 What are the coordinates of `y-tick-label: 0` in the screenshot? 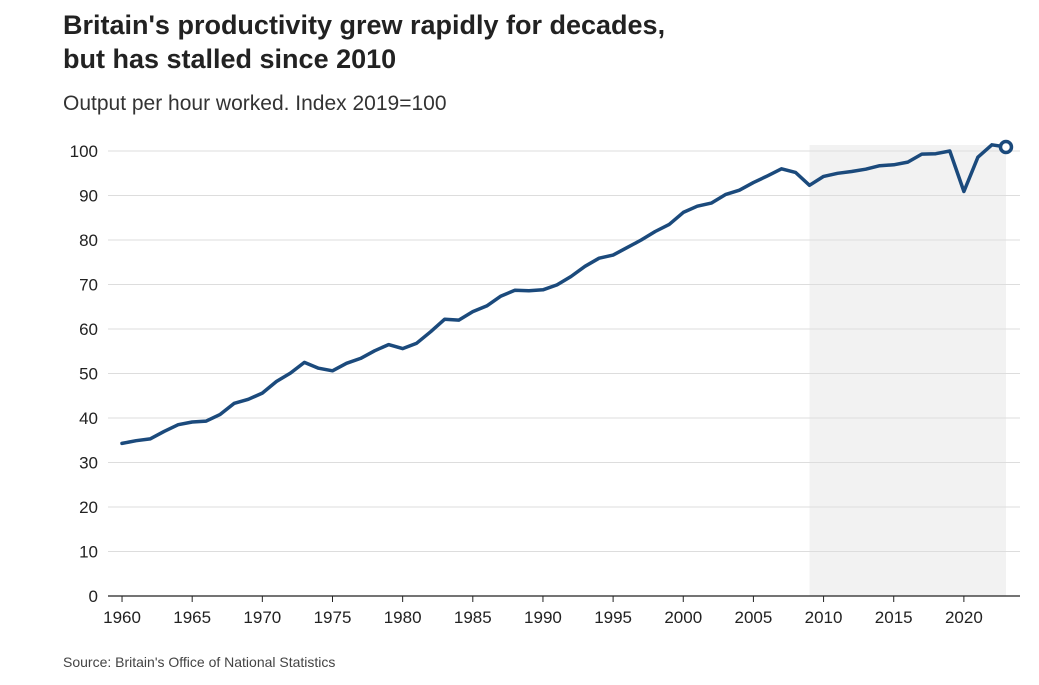 It's located at (93, 596).